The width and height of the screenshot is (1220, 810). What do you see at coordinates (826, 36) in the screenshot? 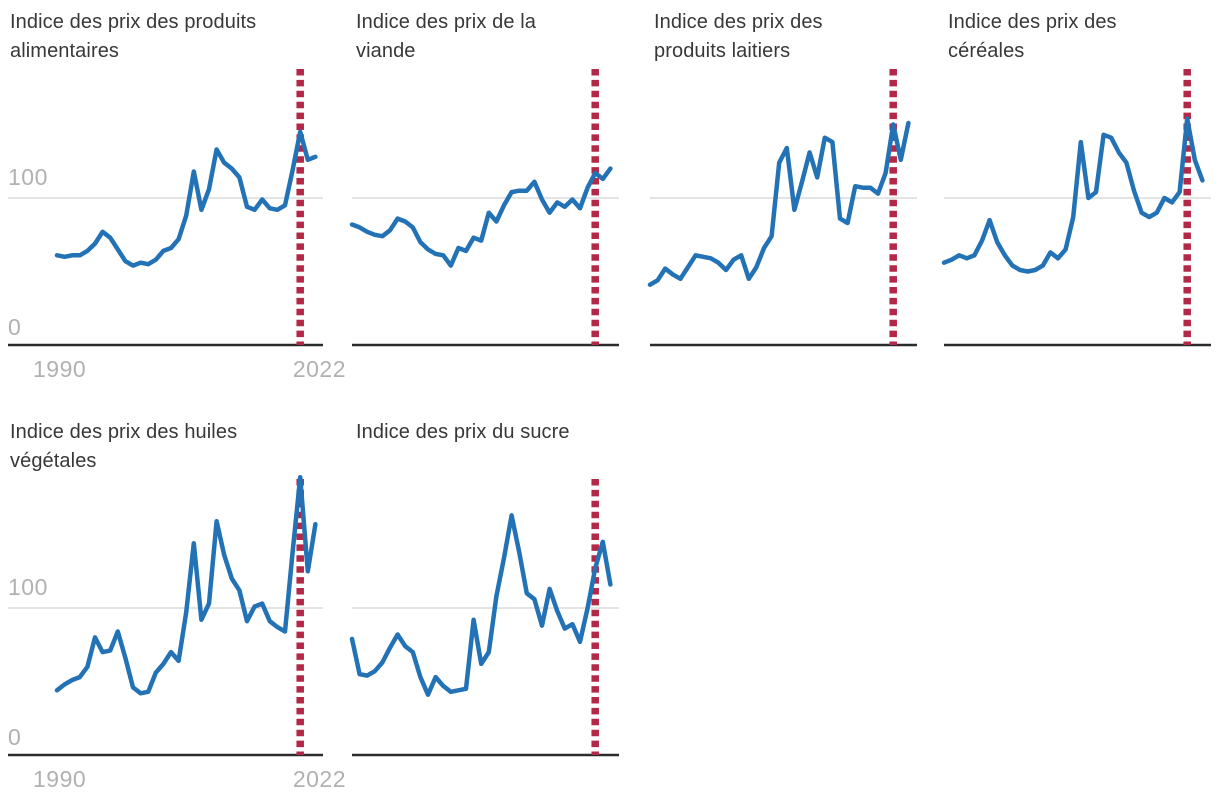
I see `chart-title: Indice des prix des produits laitiers` at bounding box center [826, 36].